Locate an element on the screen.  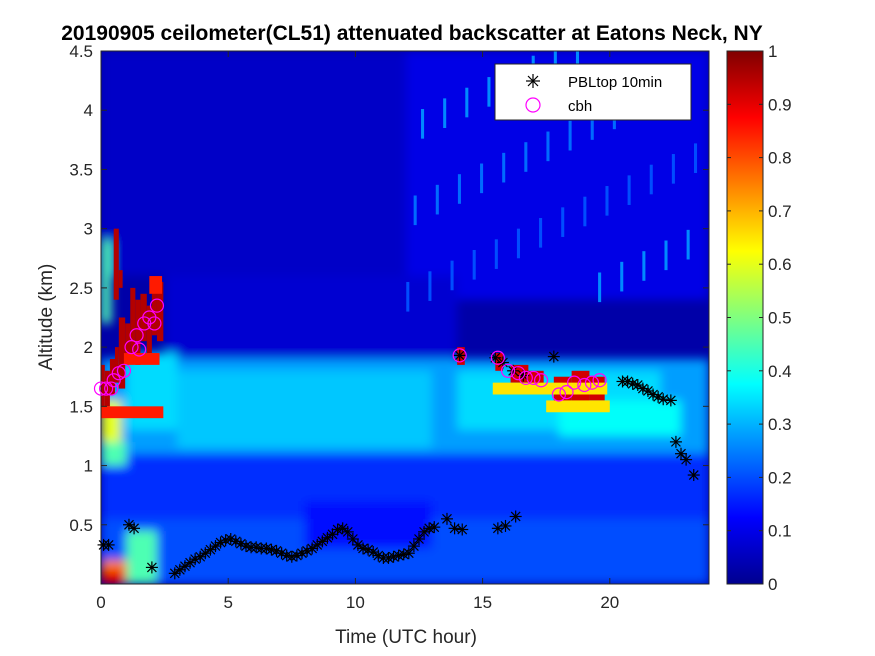
y-tick-label: 2.5 is located at coordinates (81, 288).